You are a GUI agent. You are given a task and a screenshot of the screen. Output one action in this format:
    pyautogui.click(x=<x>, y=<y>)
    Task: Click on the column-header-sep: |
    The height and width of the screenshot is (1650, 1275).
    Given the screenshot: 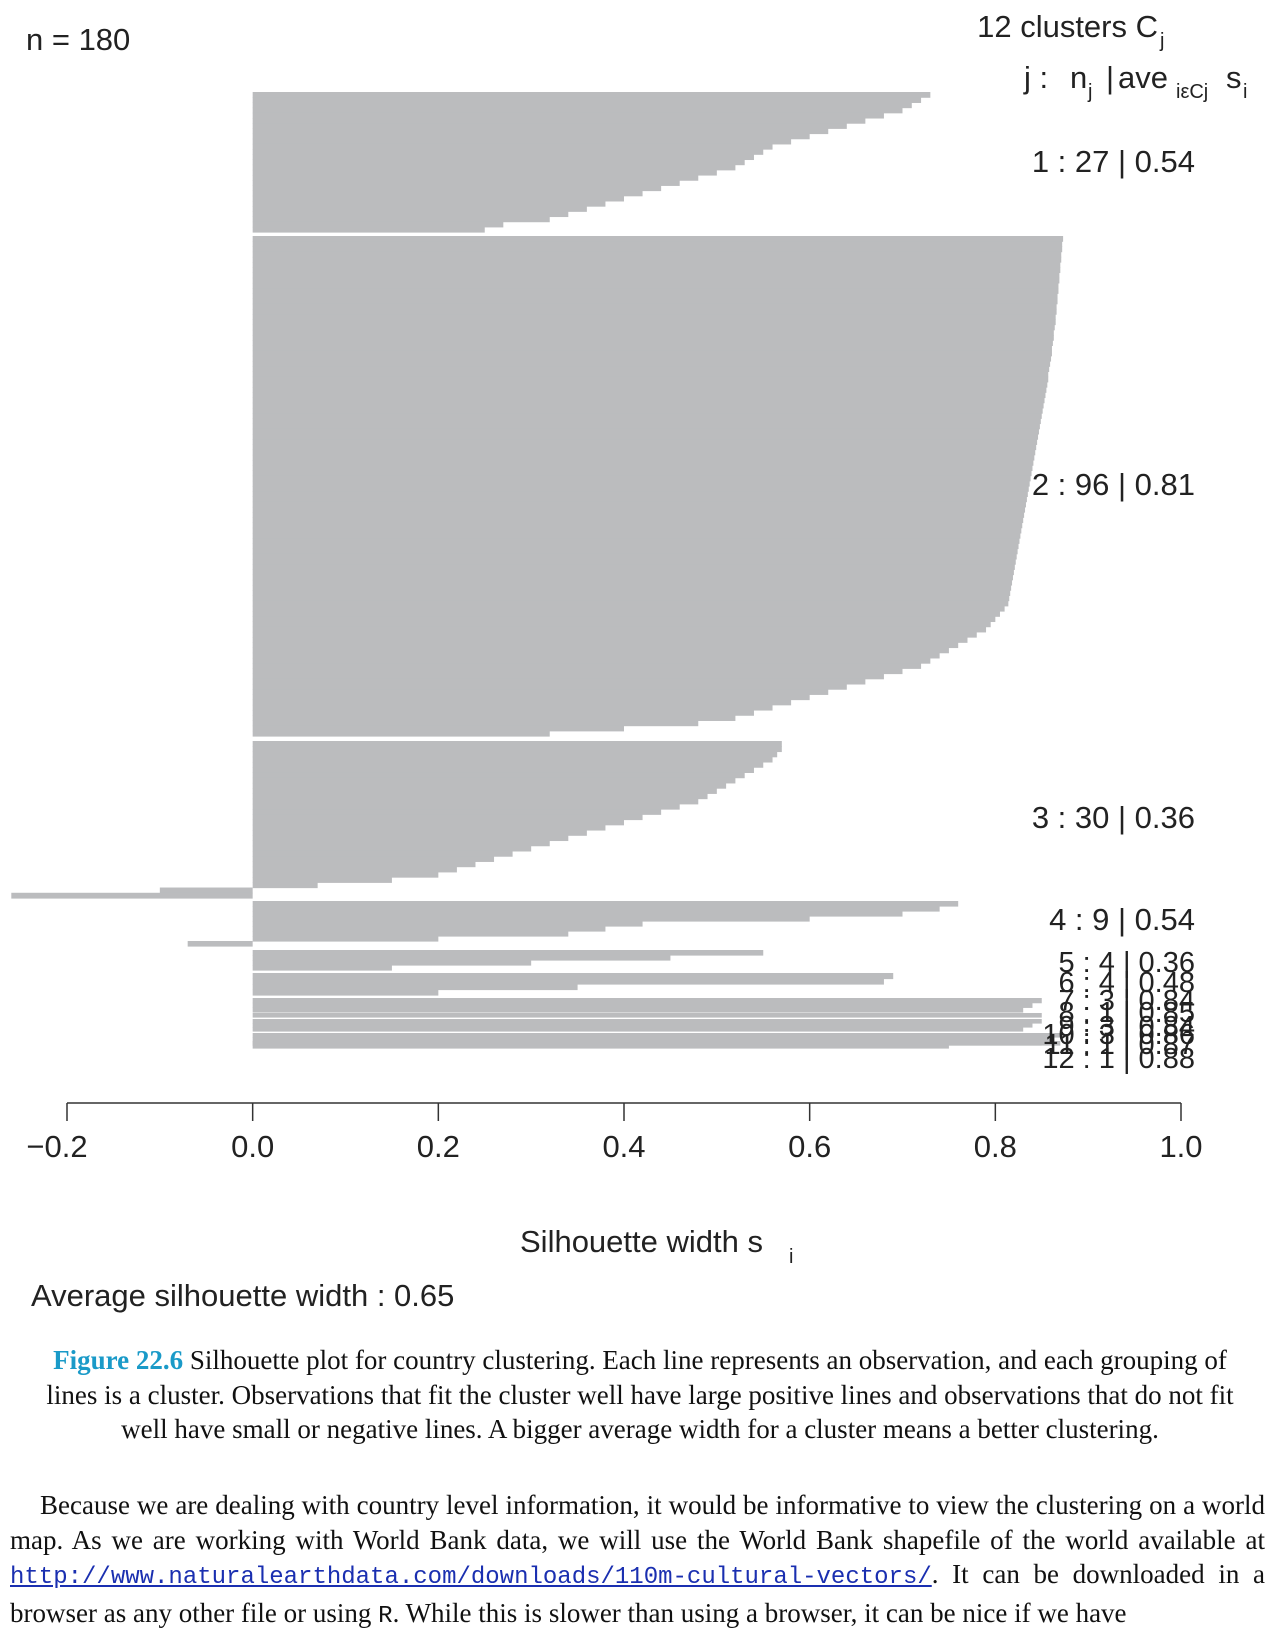 What is the action you would take?
    pyautogui.click(x=1110, y=77)
    